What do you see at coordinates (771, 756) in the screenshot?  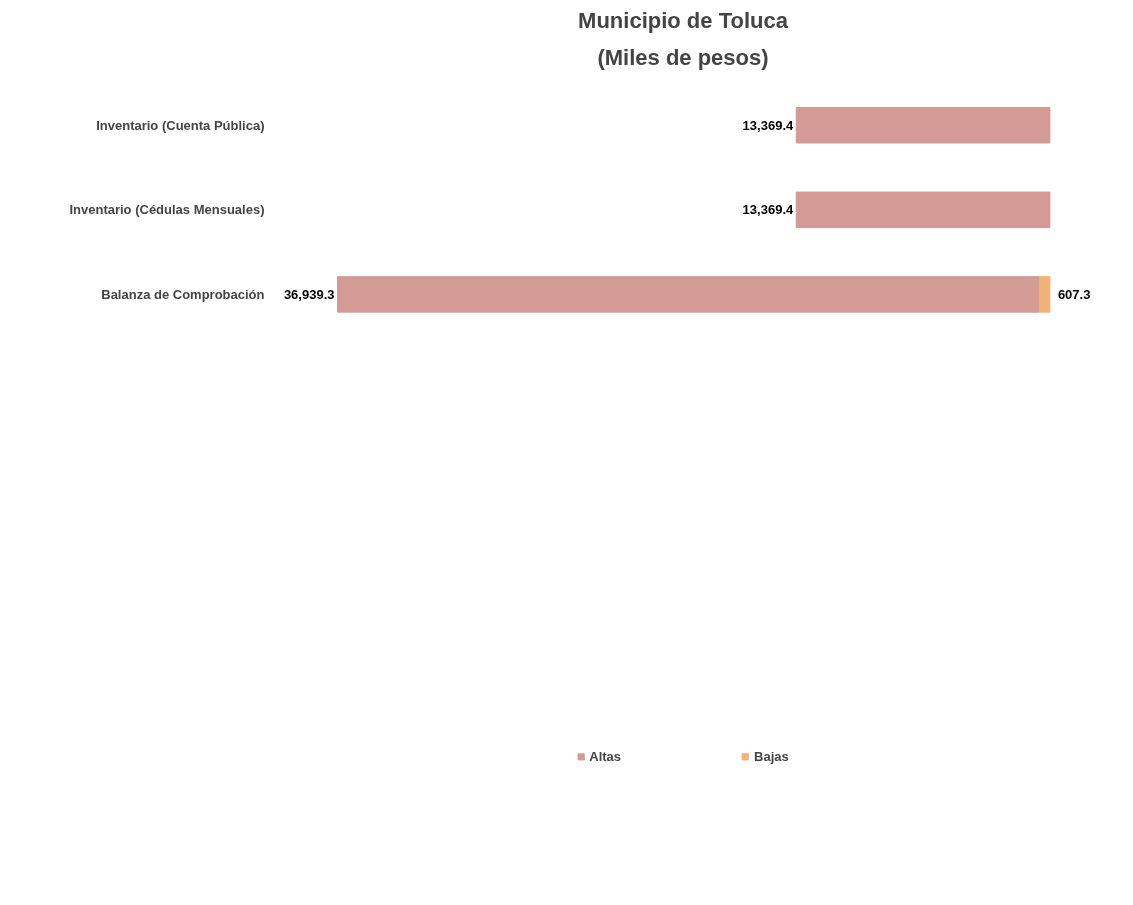 I see `legend-label: Bajas` at bounding box center [771, 756].